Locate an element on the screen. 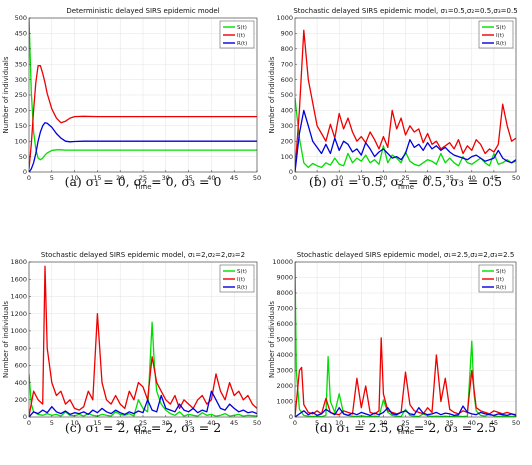 The width and height of the screenshot is (532, 465). panel-caption: (a) σ₁ = 0, σ₂ = 0, σ₃ = 0 is located at coordinates (143, 181).